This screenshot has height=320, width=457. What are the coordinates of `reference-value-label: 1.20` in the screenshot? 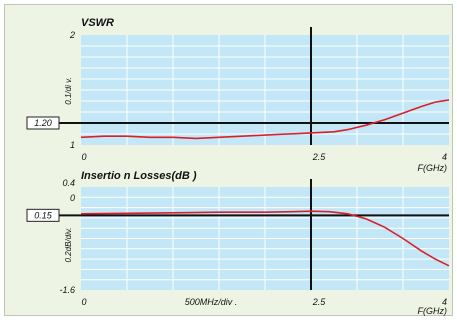 It's located at (43, 123).